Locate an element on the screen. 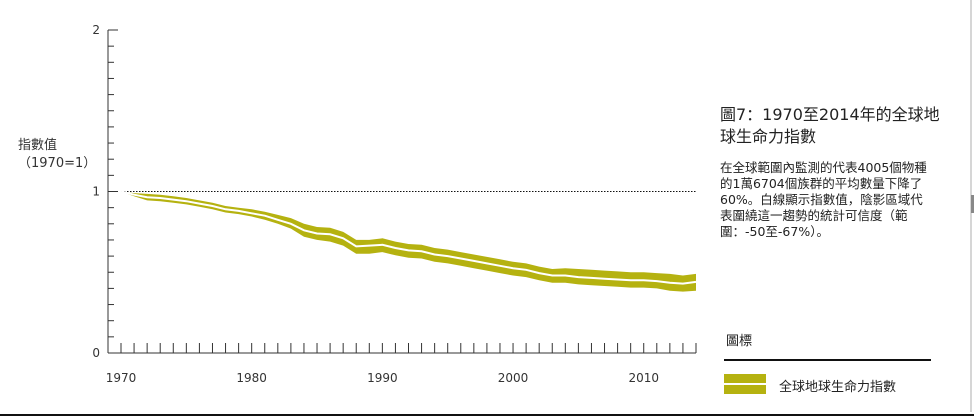 This screenshot has height=419, width=974. x-tick-label: 1990 is located at coordinates (382, 378).